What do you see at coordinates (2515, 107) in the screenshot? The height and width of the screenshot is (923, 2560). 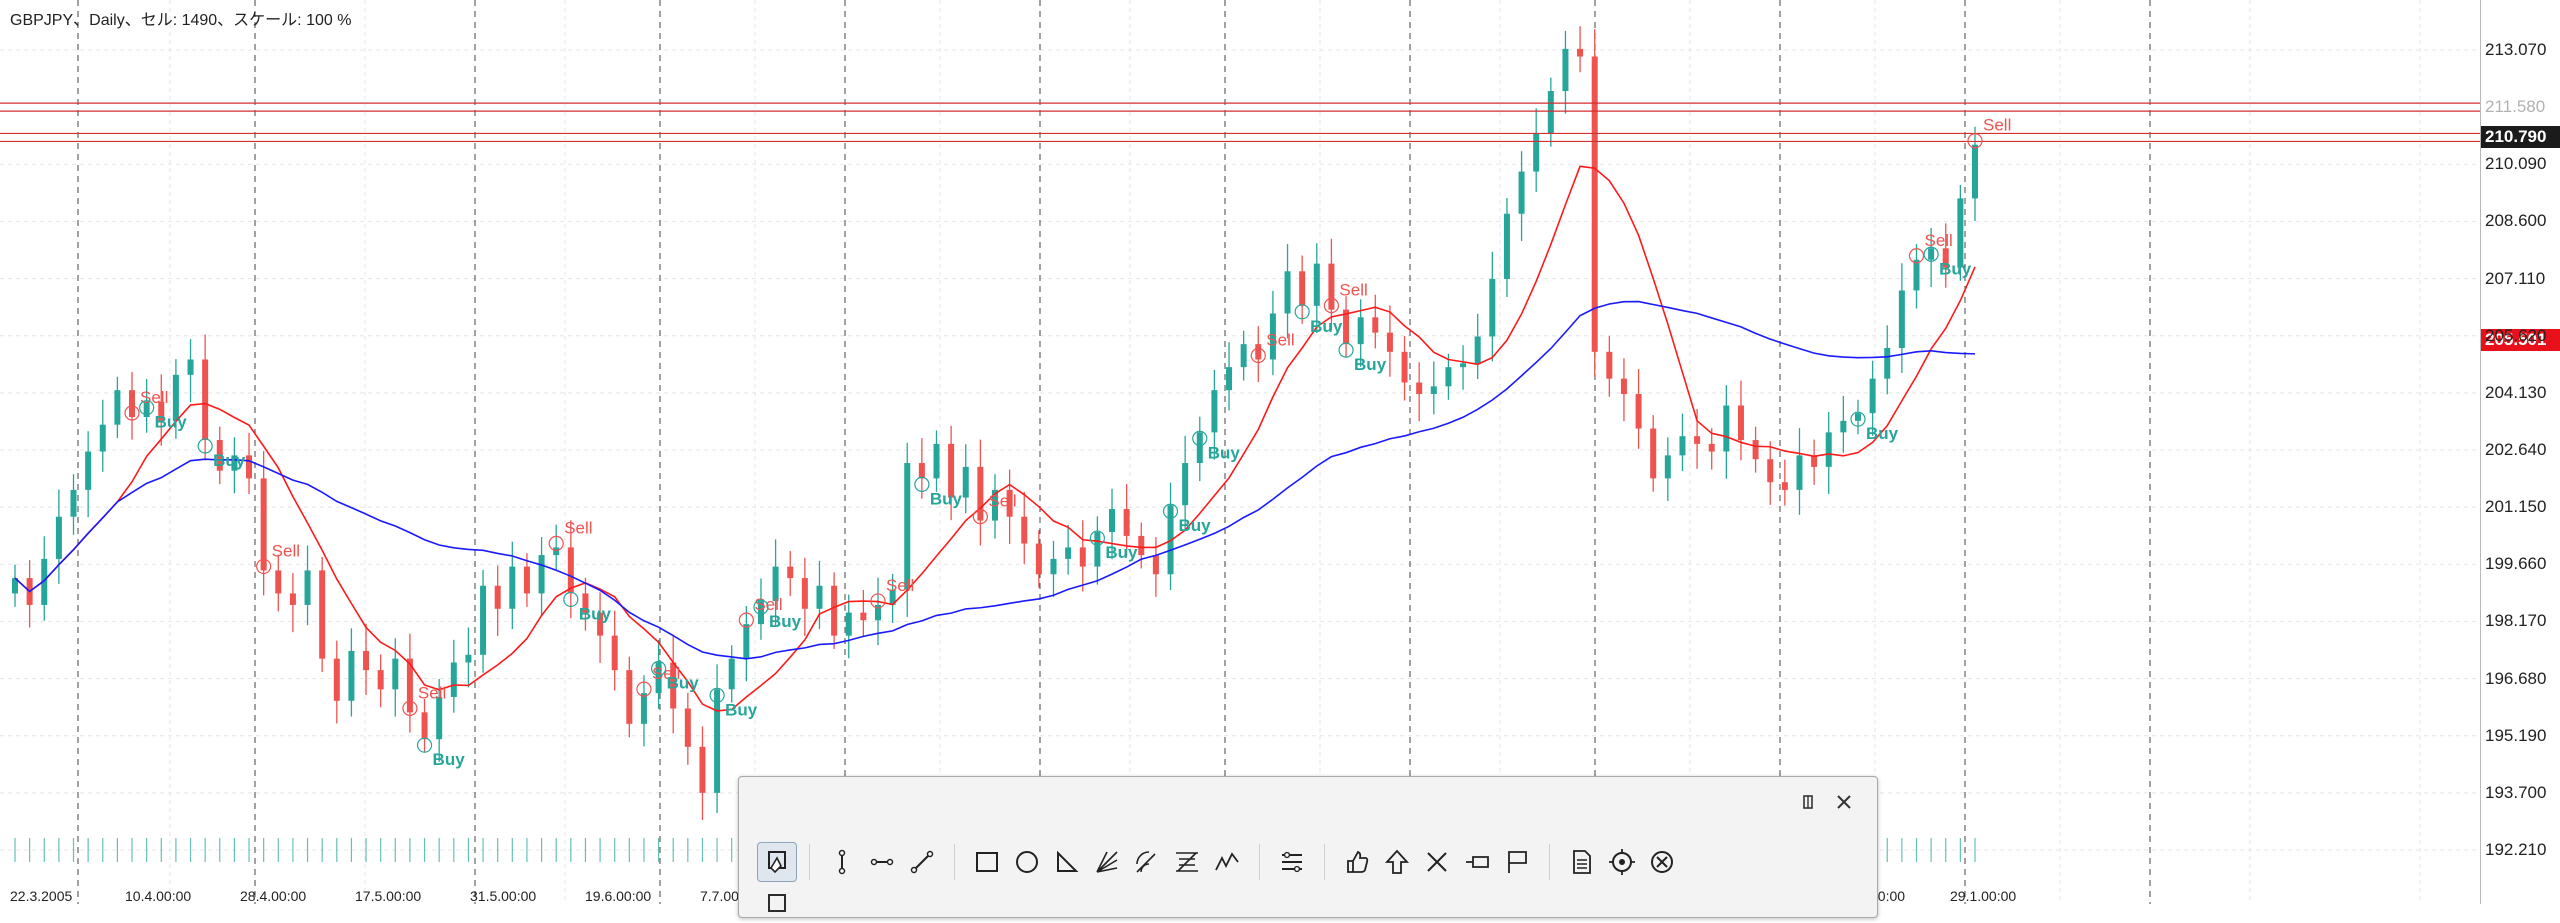 I see `hidden-price-tick: 211.580` at bounding box center [2515, 107].